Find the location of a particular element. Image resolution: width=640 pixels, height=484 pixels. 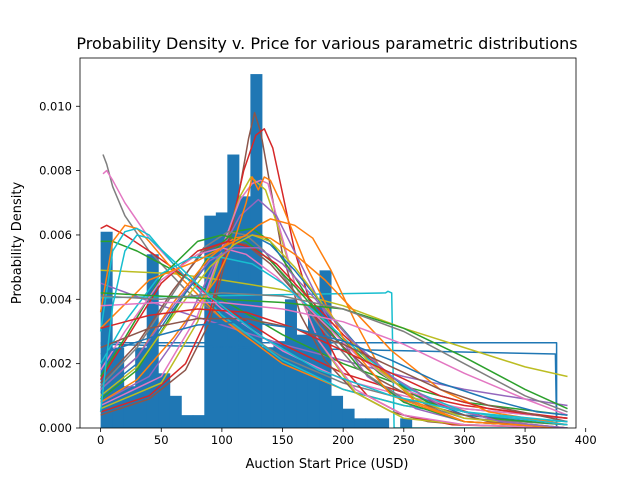

x-tick-label: 400 is located at coordinates (586, 440).